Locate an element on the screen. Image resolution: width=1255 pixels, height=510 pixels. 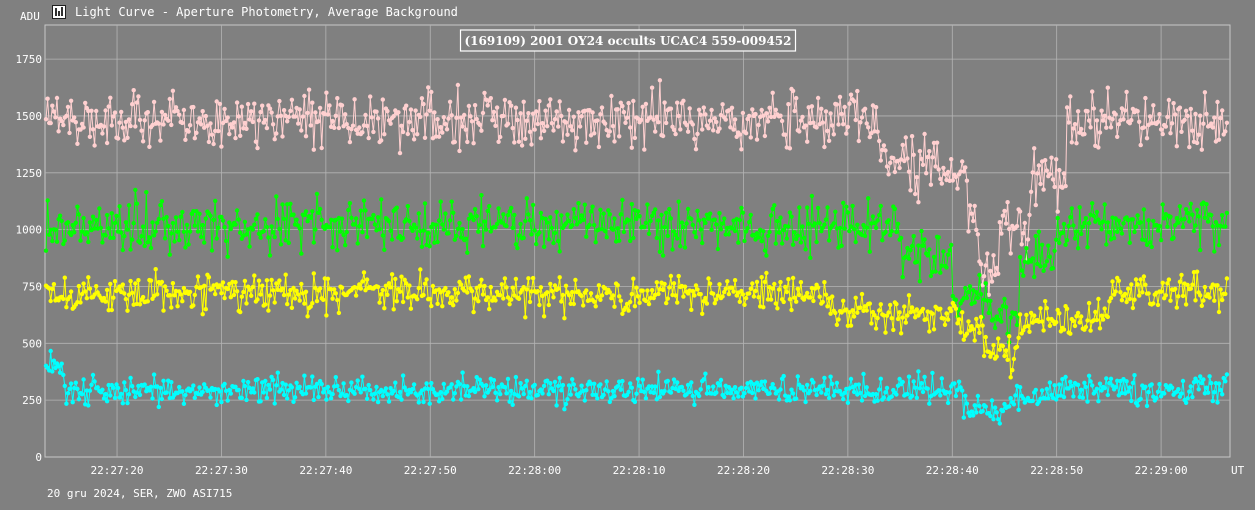
chart-window-icon is located at coordinates (59, 12).